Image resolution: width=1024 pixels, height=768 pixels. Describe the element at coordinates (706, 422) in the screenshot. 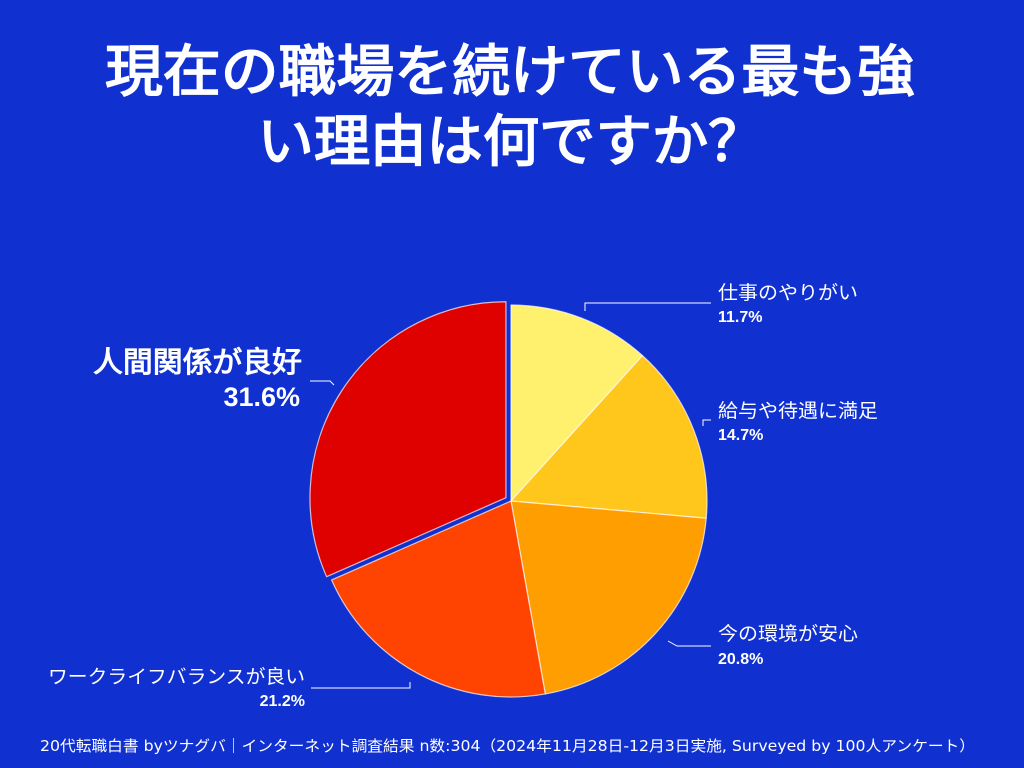

I see `leader-line-pay-benefits` at that location.